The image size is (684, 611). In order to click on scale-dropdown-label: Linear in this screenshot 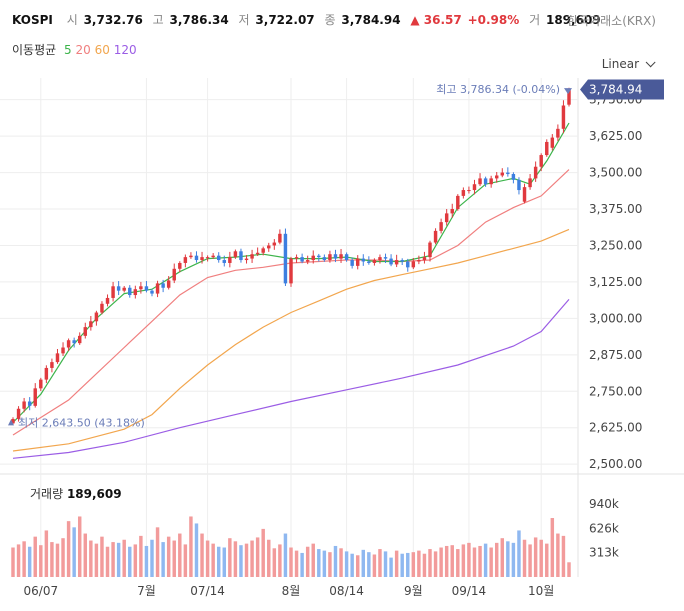, I will do `click(620, 64)`.